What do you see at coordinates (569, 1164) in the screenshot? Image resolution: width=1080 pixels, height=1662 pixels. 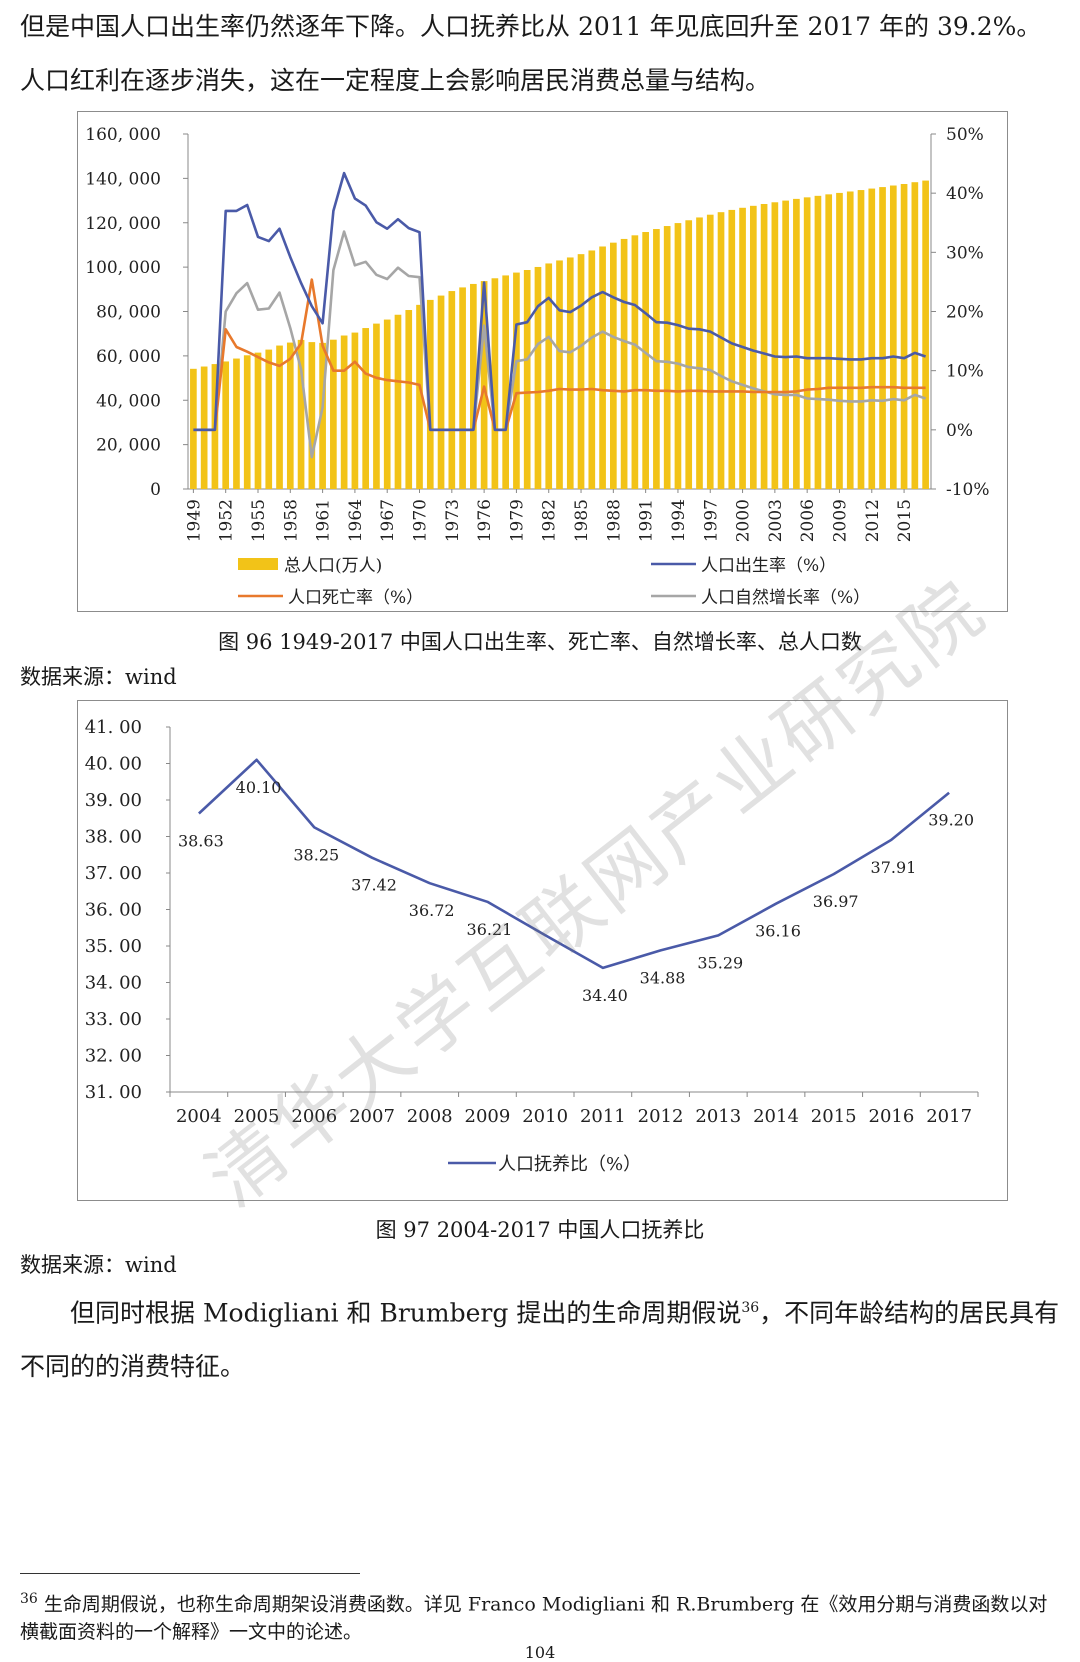 I see `legend-dependency-ratio-label: 人口抚养比（%）` at bounding box center [569, 1164].